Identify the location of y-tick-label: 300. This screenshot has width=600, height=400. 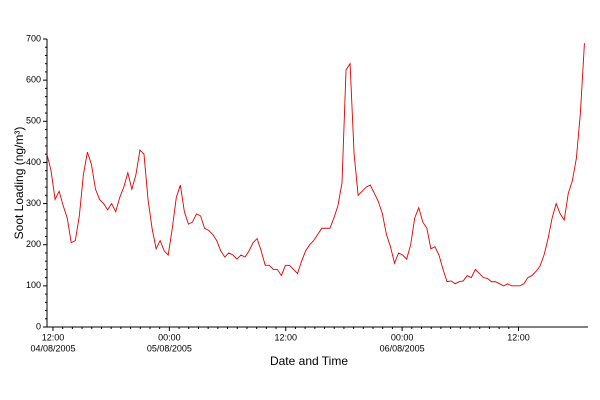
(33, 203).